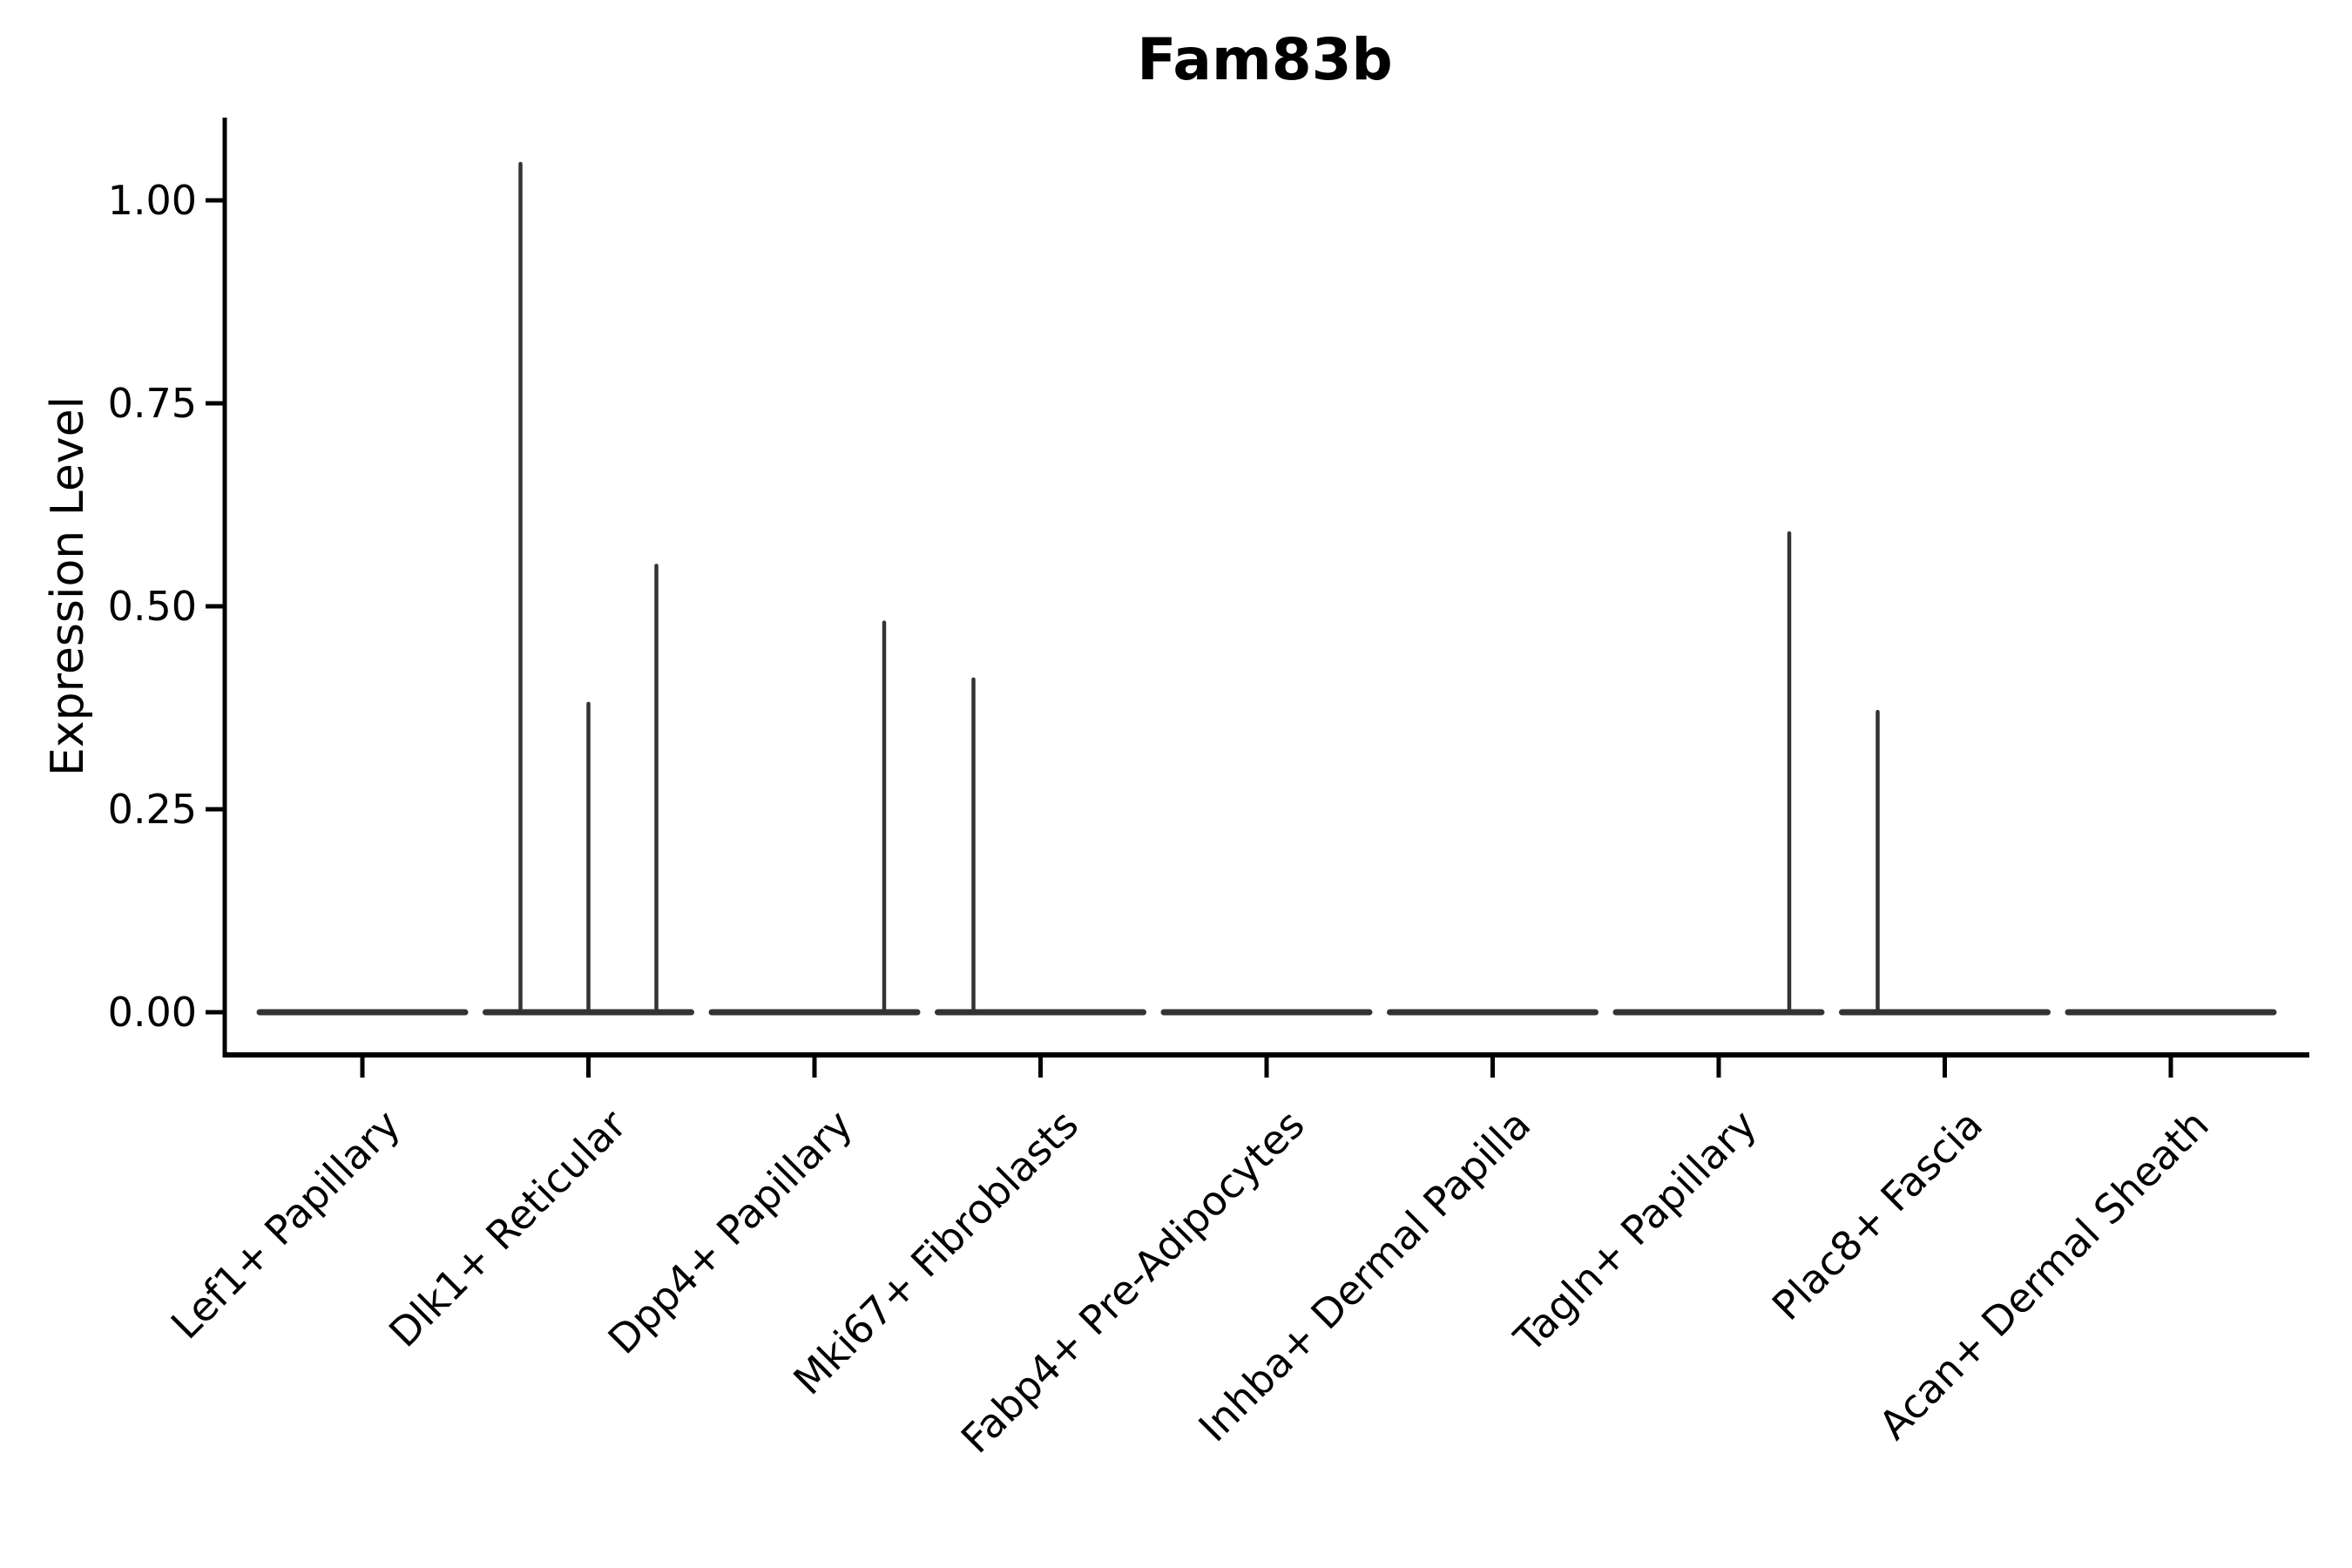 This screenshot has width=2352, height=1568. Describe the element at coordinates (152, 1013) in the screenshot. I see `y-tick-label: 0.00` at that location.